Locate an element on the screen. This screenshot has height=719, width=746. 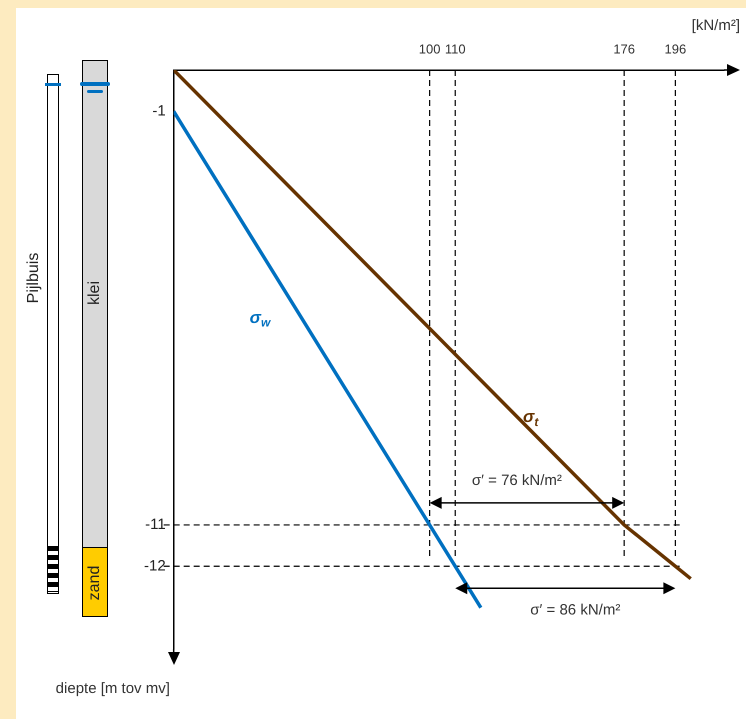
x-tick-label: 110 is located at coordinates (455, 49).